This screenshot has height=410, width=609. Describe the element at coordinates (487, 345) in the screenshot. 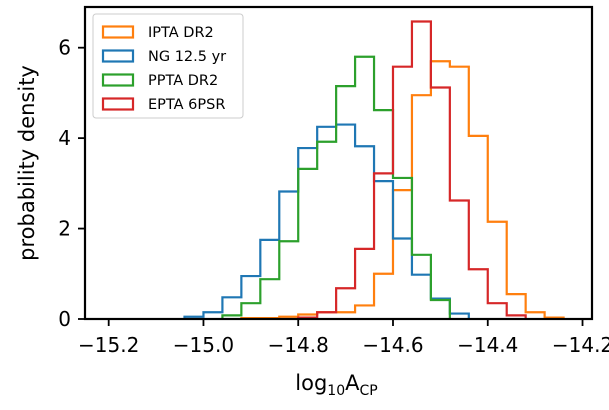

I see `x-tick-label: −14.4` at that location.